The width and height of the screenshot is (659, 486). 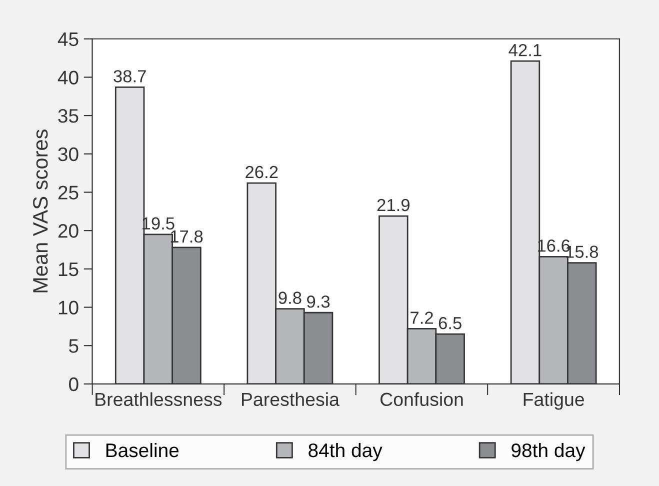 I want to click on y-axis-title: Mean VAS scores, so click(x=40, y=211).